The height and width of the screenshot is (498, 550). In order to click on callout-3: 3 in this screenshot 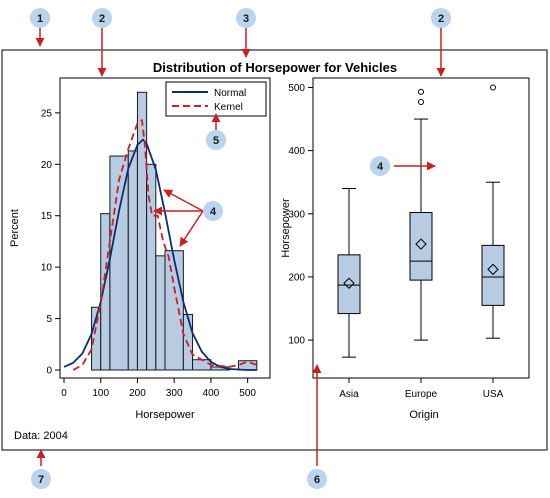, I will do `click(246, 18)`.